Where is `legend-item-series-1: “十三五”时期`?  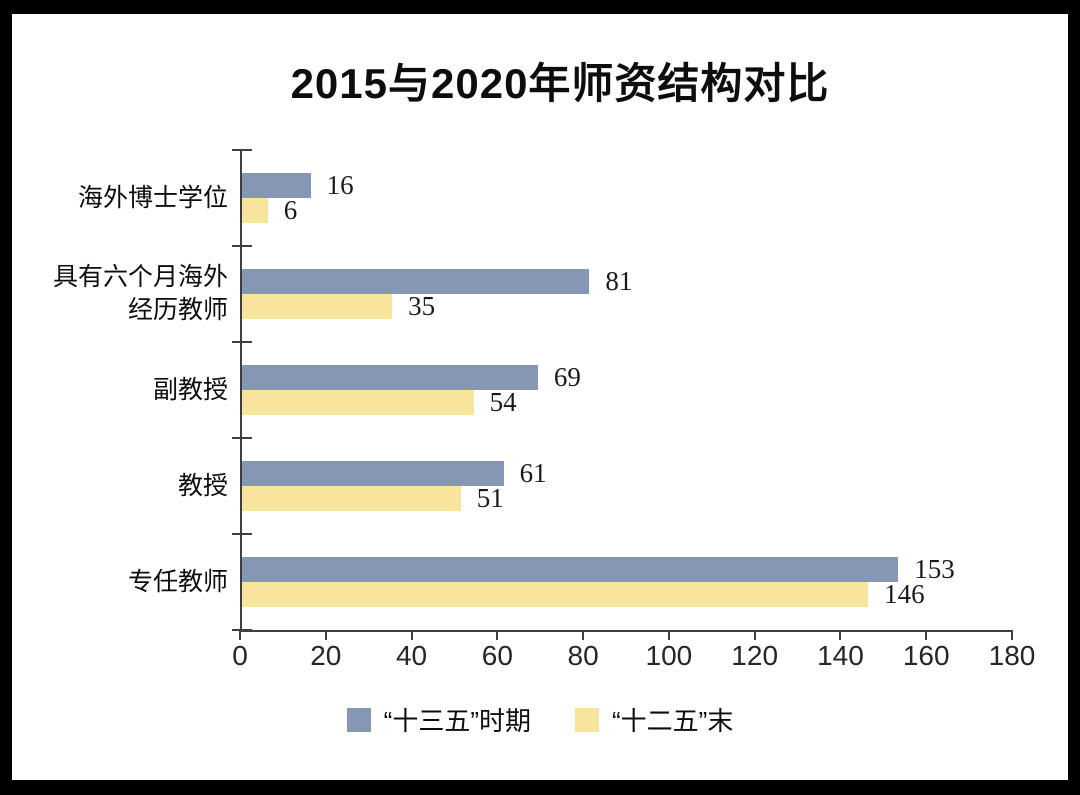 legend-item-series-1: “十三五”时期 is located at coordinates (438, 719).